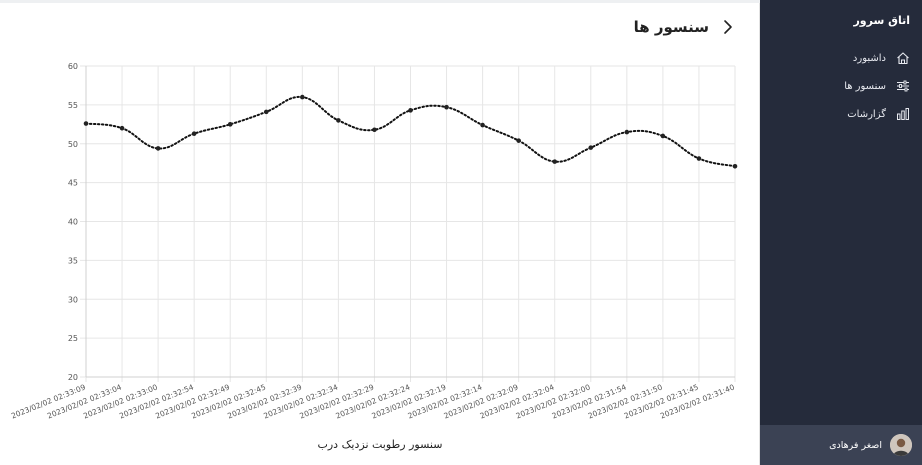 This screenshot has width=922, height=465. I want to click on page-title: سنسور ها, so click(671, 27).